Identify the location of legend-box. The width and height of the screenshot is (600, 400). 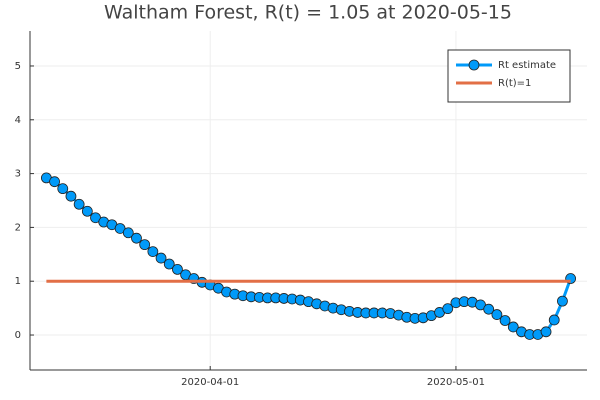
(509, 76).